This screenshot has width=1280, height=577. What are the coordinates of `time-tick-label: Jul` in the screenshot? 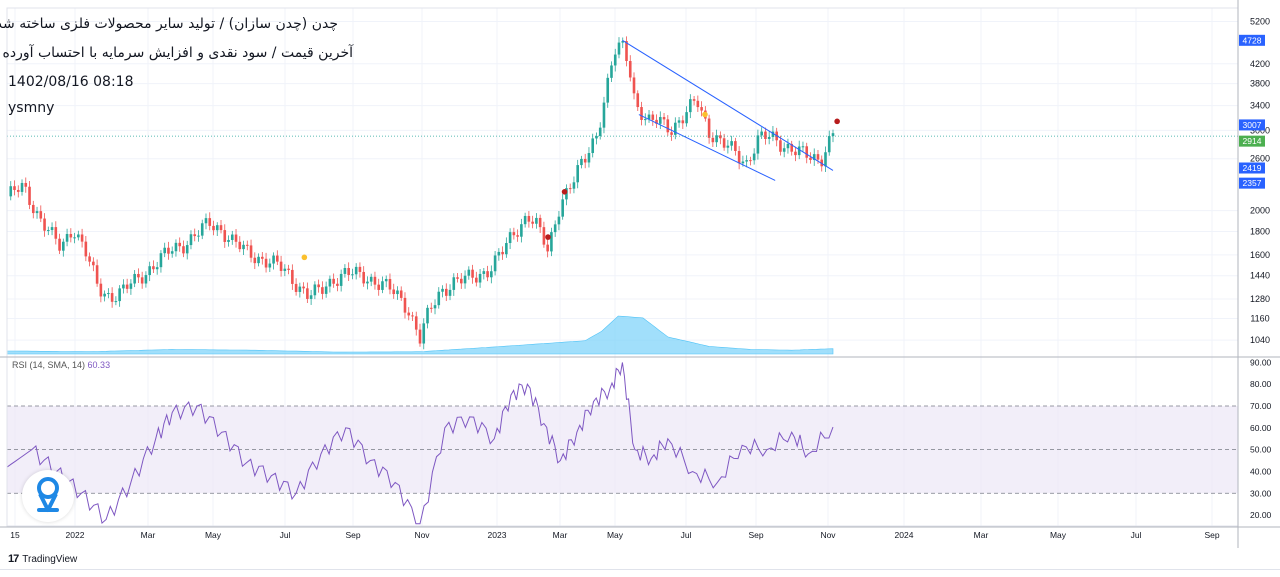 It's located at (686, 535).